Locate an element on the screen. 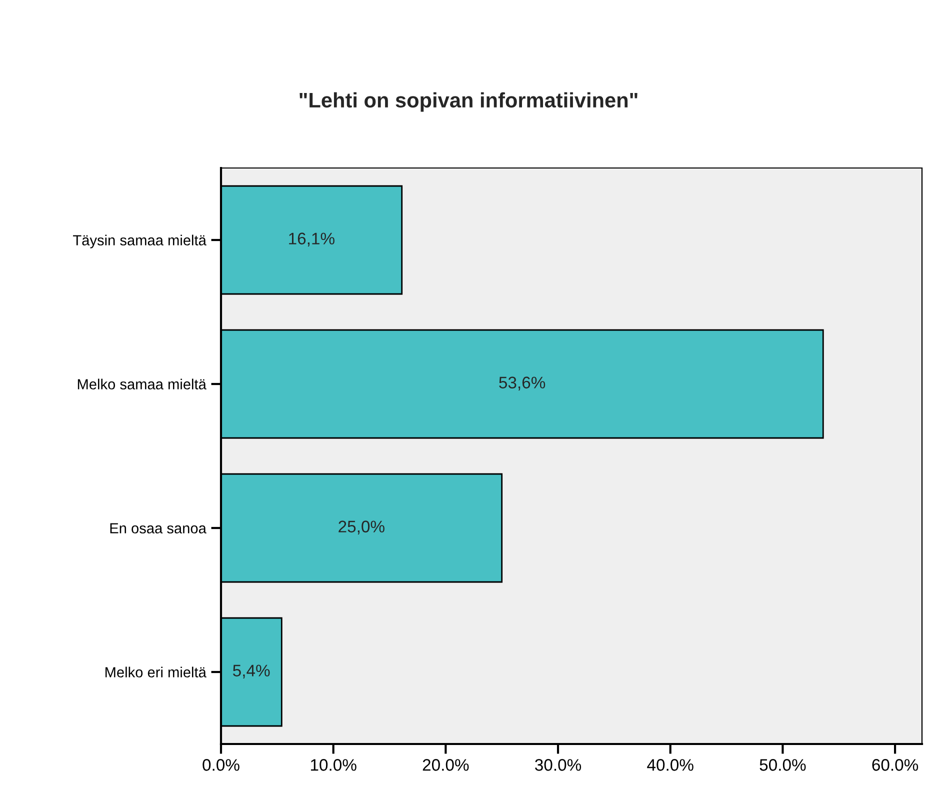  data-label: 16,1% is located at coordinates (311, 239).